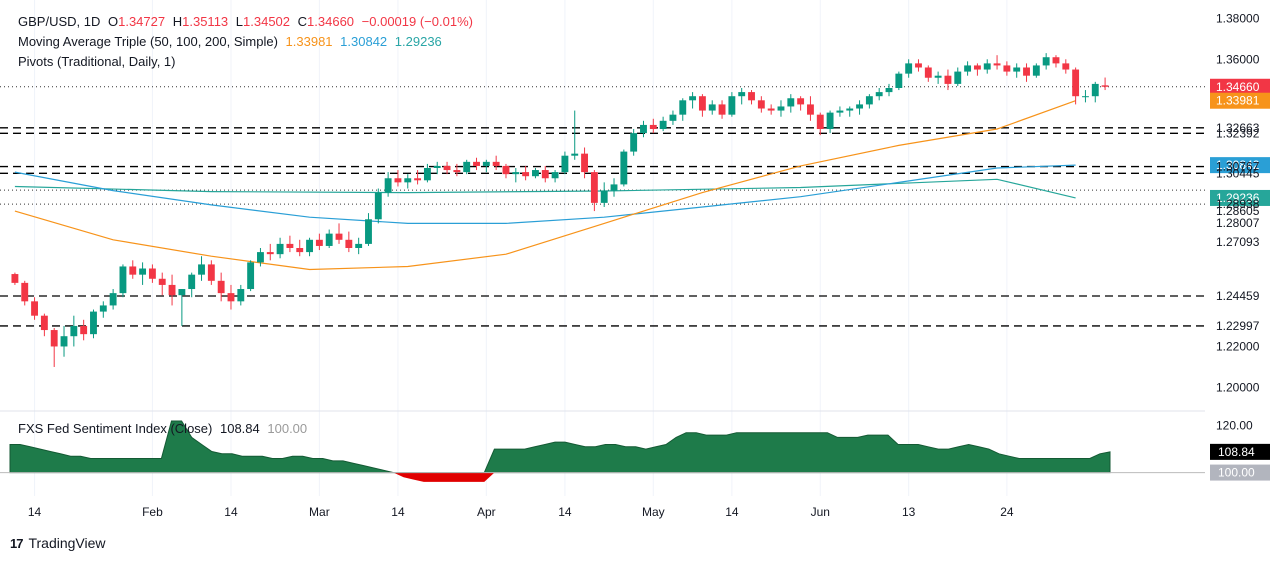 This screenshot has height=562, width=1280. I want to click on time-axis: 14 Feb 14 Mar 14 Apr 14 May 14 Jun 13 24, so click(521, 512).